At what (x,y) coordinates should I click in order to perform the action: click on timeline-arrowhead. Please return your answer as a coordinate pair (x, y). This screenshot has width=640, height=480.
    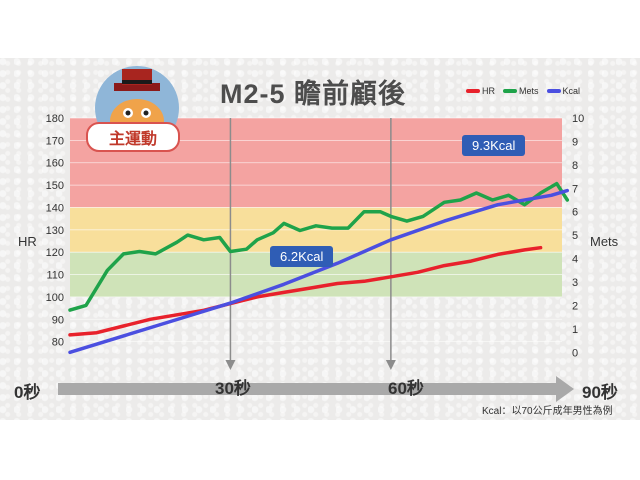
    Looking at the image, I should click on (565, 389).